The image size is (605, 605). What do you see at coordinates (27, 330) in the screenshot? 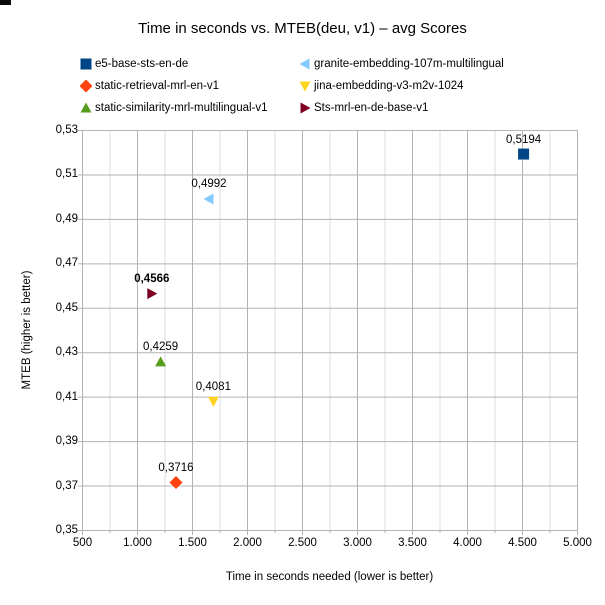
I see `y-axis-title: MTEB (higher is better)` at bounding box center [27, 330].